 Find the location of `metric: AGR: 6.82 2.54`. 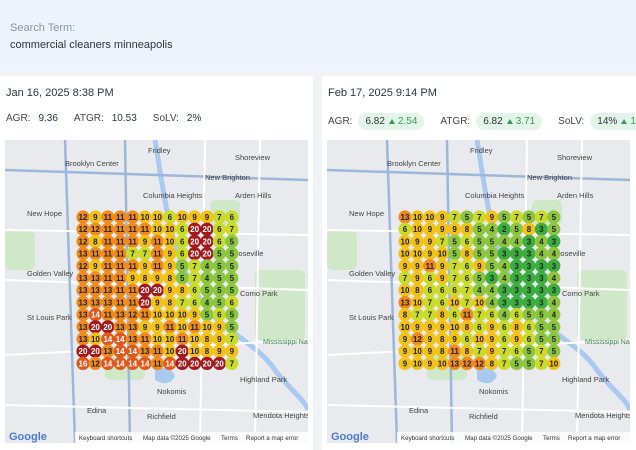

metric: AGR: 6.82 2.54 is located at coordinates (376, 121).